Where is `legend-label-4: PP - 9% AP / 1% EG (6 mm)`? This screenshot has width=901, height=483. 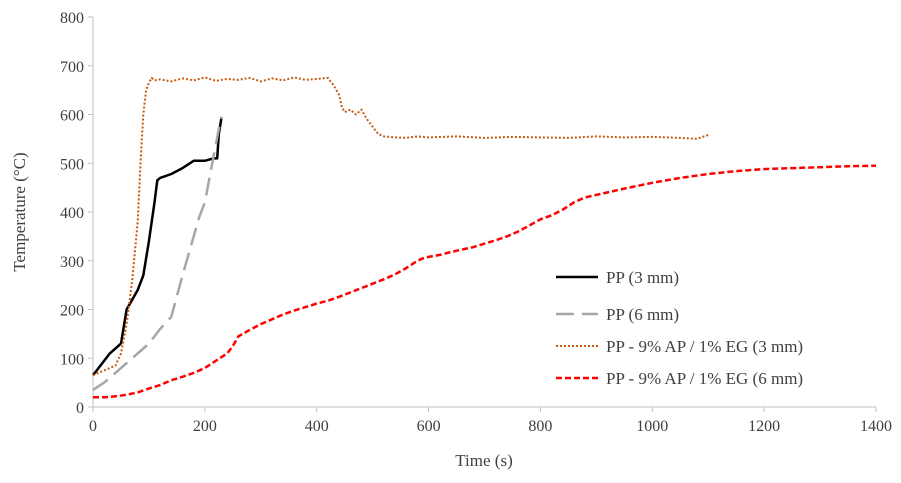
legend-label-4: PP - 9% AP / 1% EG (6 mm) is located at coordinates (704, 378).